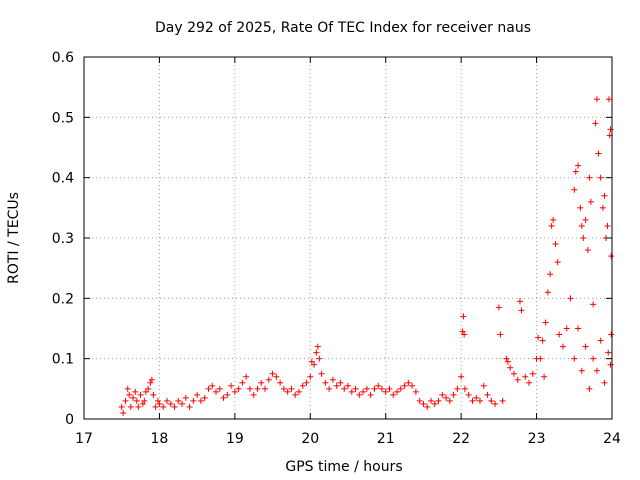 This screenshot has width=640, height=480. What do you see at coordinates (612, 439) in the screenshot?
I see `x-tick-label: 24` at bounding box center [612, 439].